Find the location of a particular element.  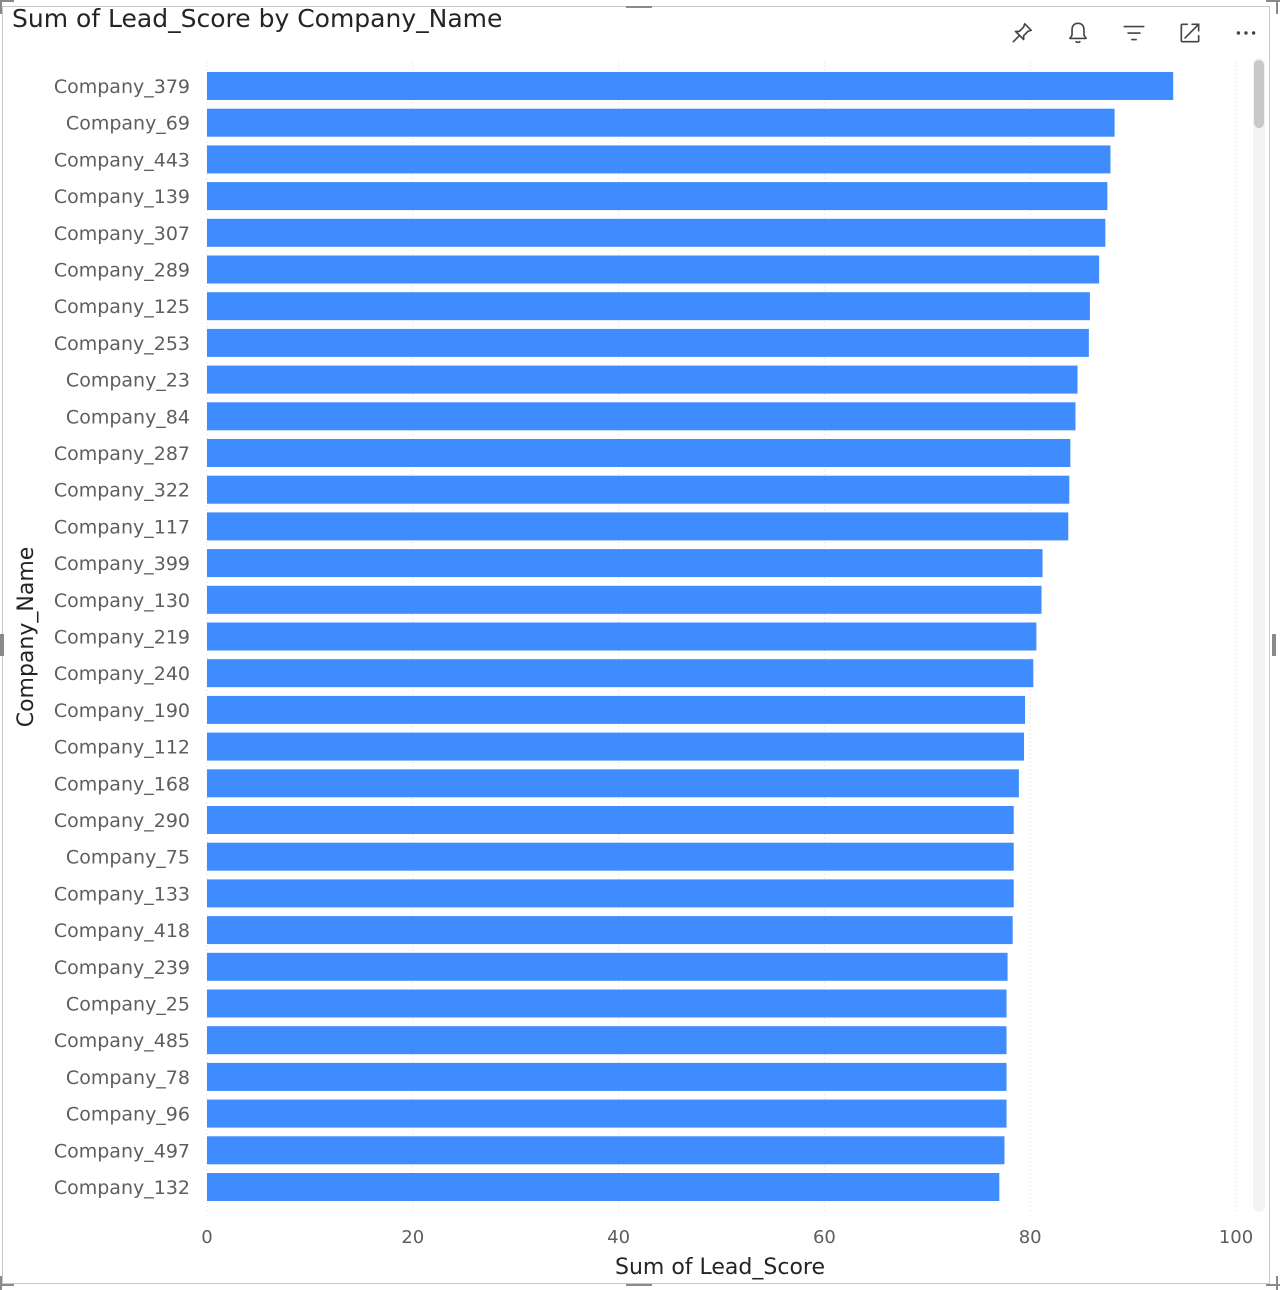

category-label: Company_219 is located at coordinates (122, 638).